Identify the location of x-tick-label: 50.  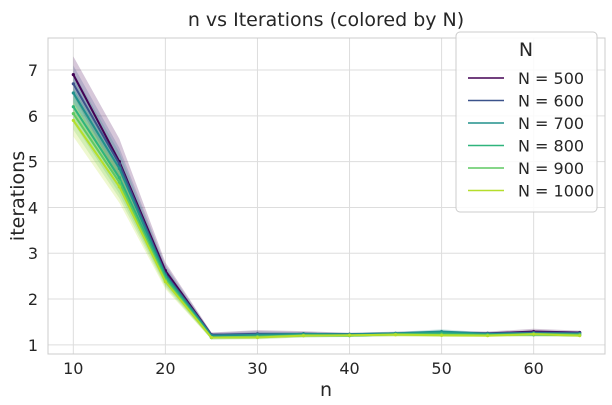
(441, 368).